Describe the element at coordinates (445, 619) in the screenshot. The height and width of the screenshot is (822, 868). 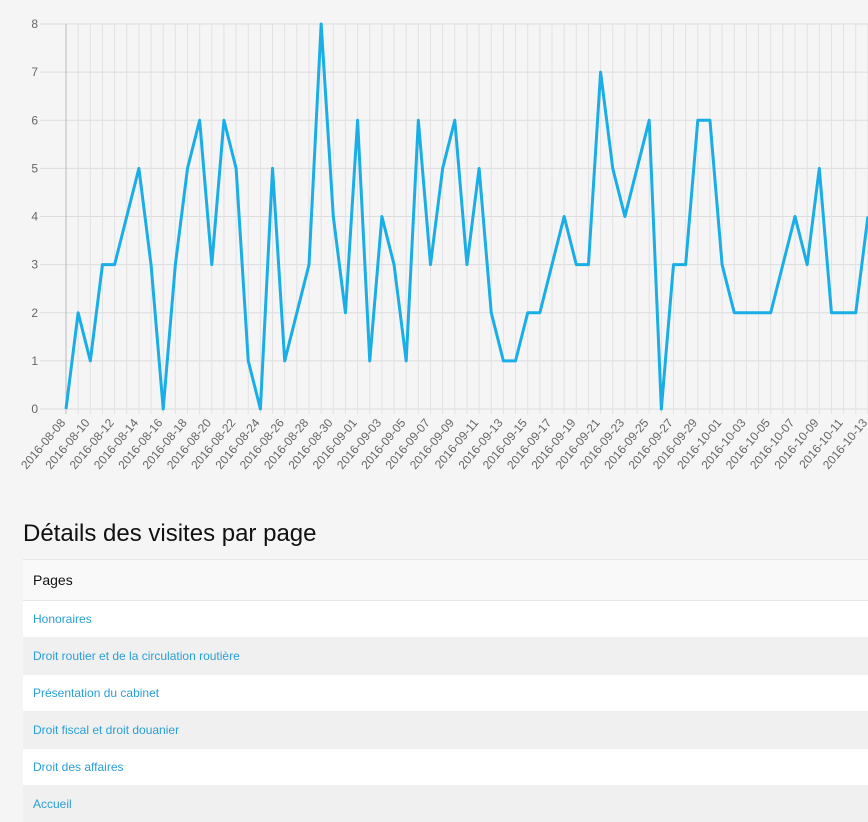
I see `table-row: Honoraires` at that location.